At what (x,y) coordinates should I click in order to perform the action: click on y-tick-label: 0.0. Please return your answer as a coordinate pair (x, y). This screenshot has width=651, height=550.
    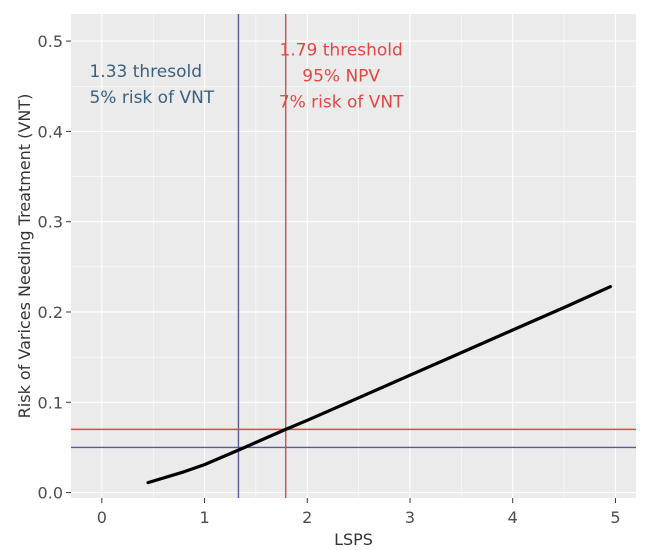
    Looking at the image, I should click on (50, 493).